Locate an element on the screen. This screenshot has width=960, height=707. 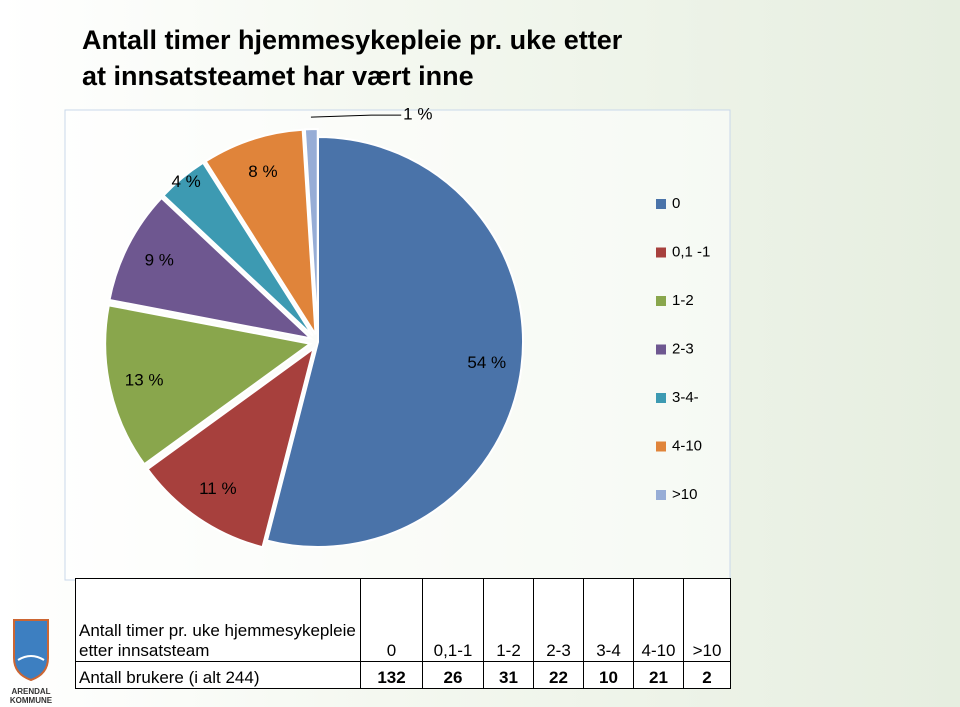
legend-label: 2-3 is located at coordinates (683, 348).